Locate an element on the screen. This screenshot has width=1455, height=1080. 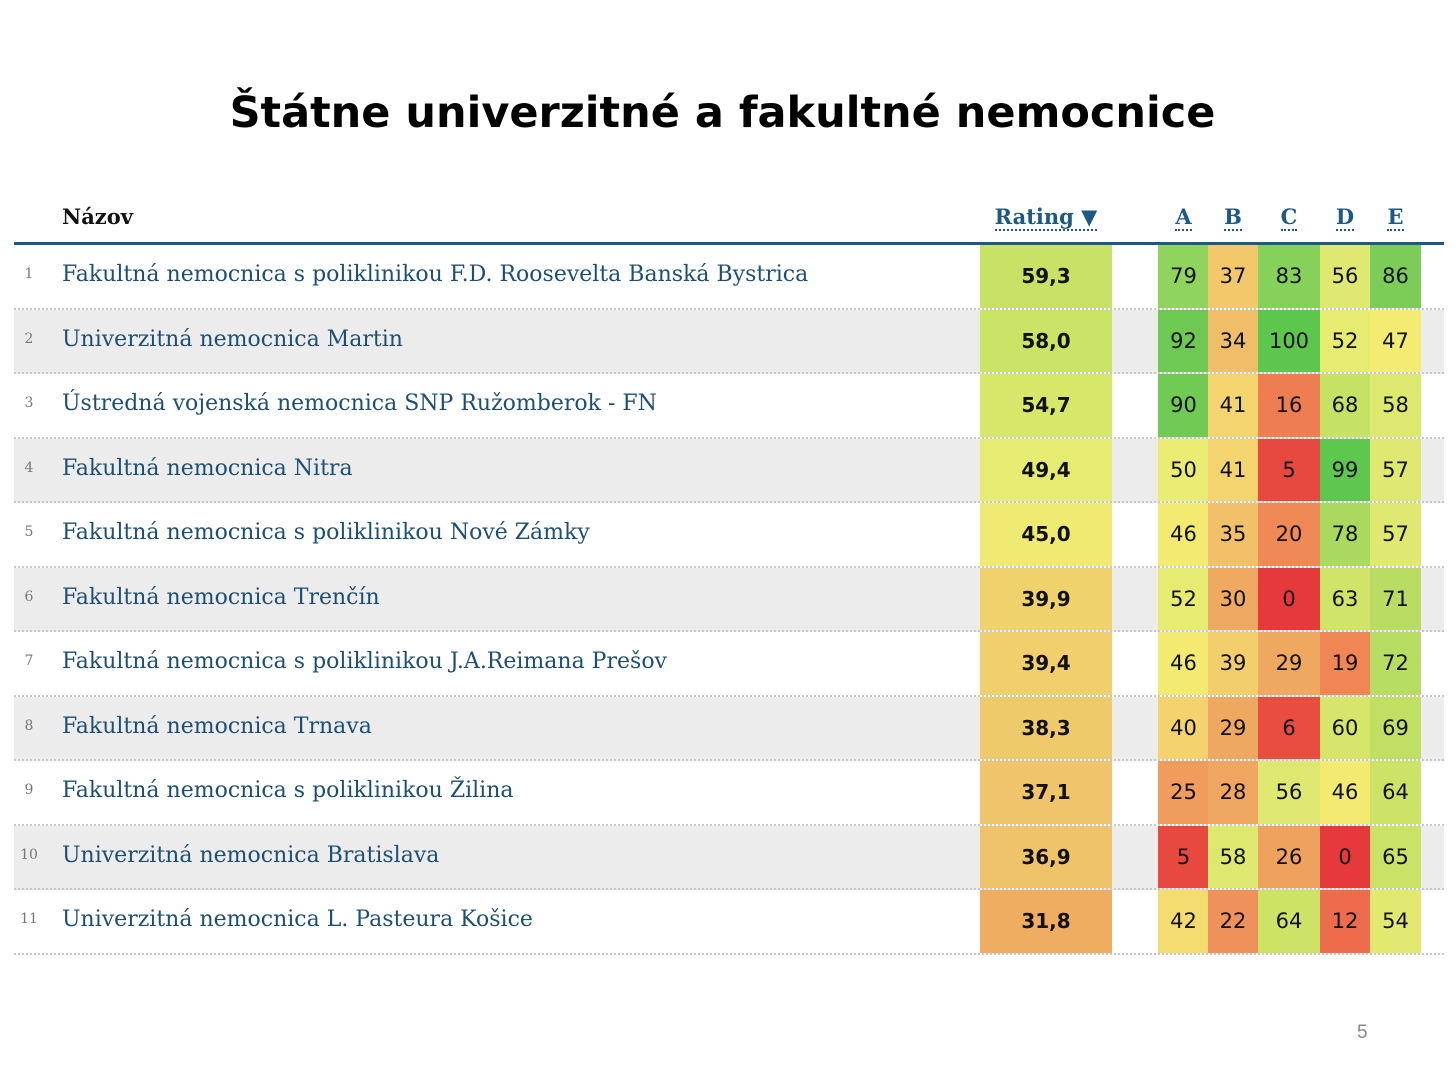
header-criterion-label: E is located at coordinates (1395, 217).